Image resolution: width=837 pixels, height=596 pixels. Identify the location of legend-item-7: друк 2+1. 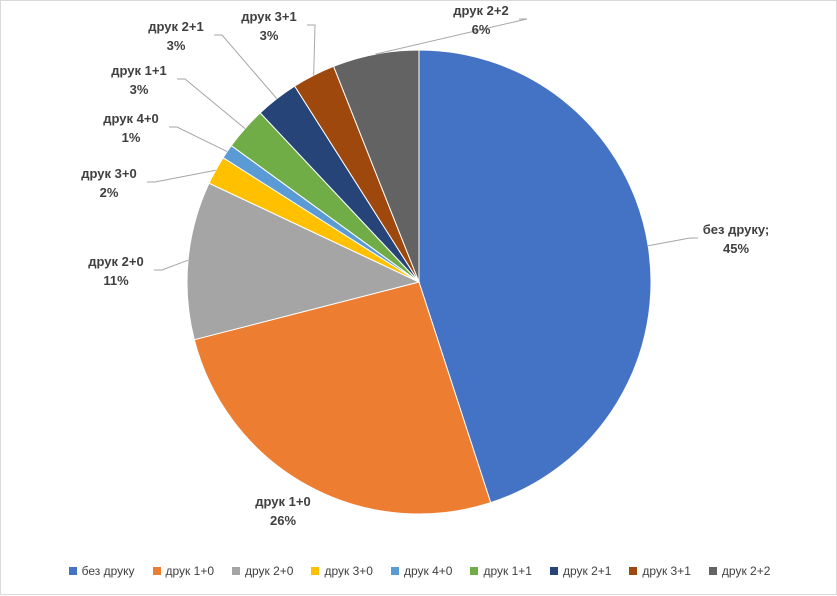
(580, 571).